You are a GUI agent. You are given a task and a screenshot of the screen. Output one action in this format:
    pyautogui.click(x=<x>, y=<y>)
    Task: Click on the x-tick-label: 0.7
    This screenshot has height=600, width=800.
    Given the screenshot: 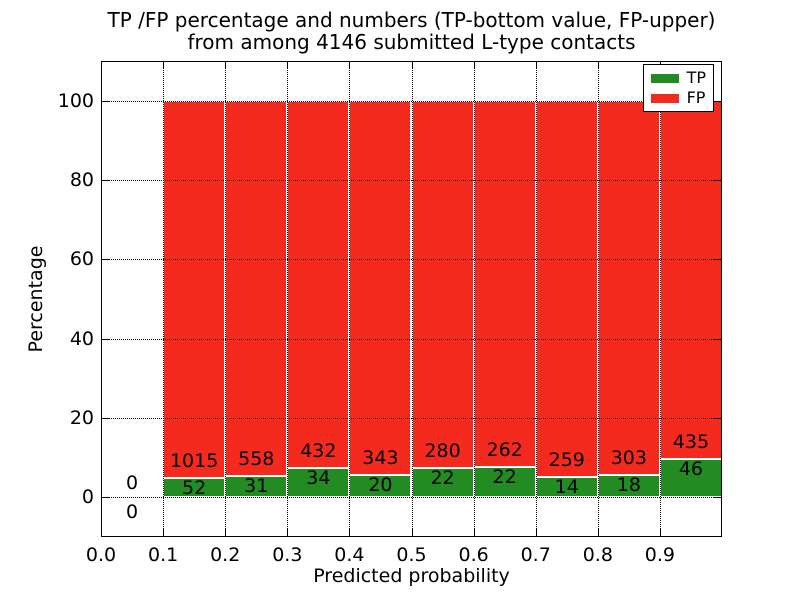 What is the action you would take?
    pyautogui.click(x=535, y=555)
    